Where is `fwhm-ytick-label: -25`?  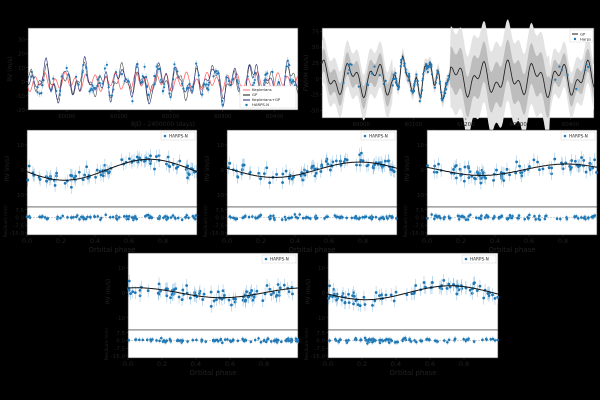
fwhm-ytick-label: -25 is located at coordinates (314, 96).